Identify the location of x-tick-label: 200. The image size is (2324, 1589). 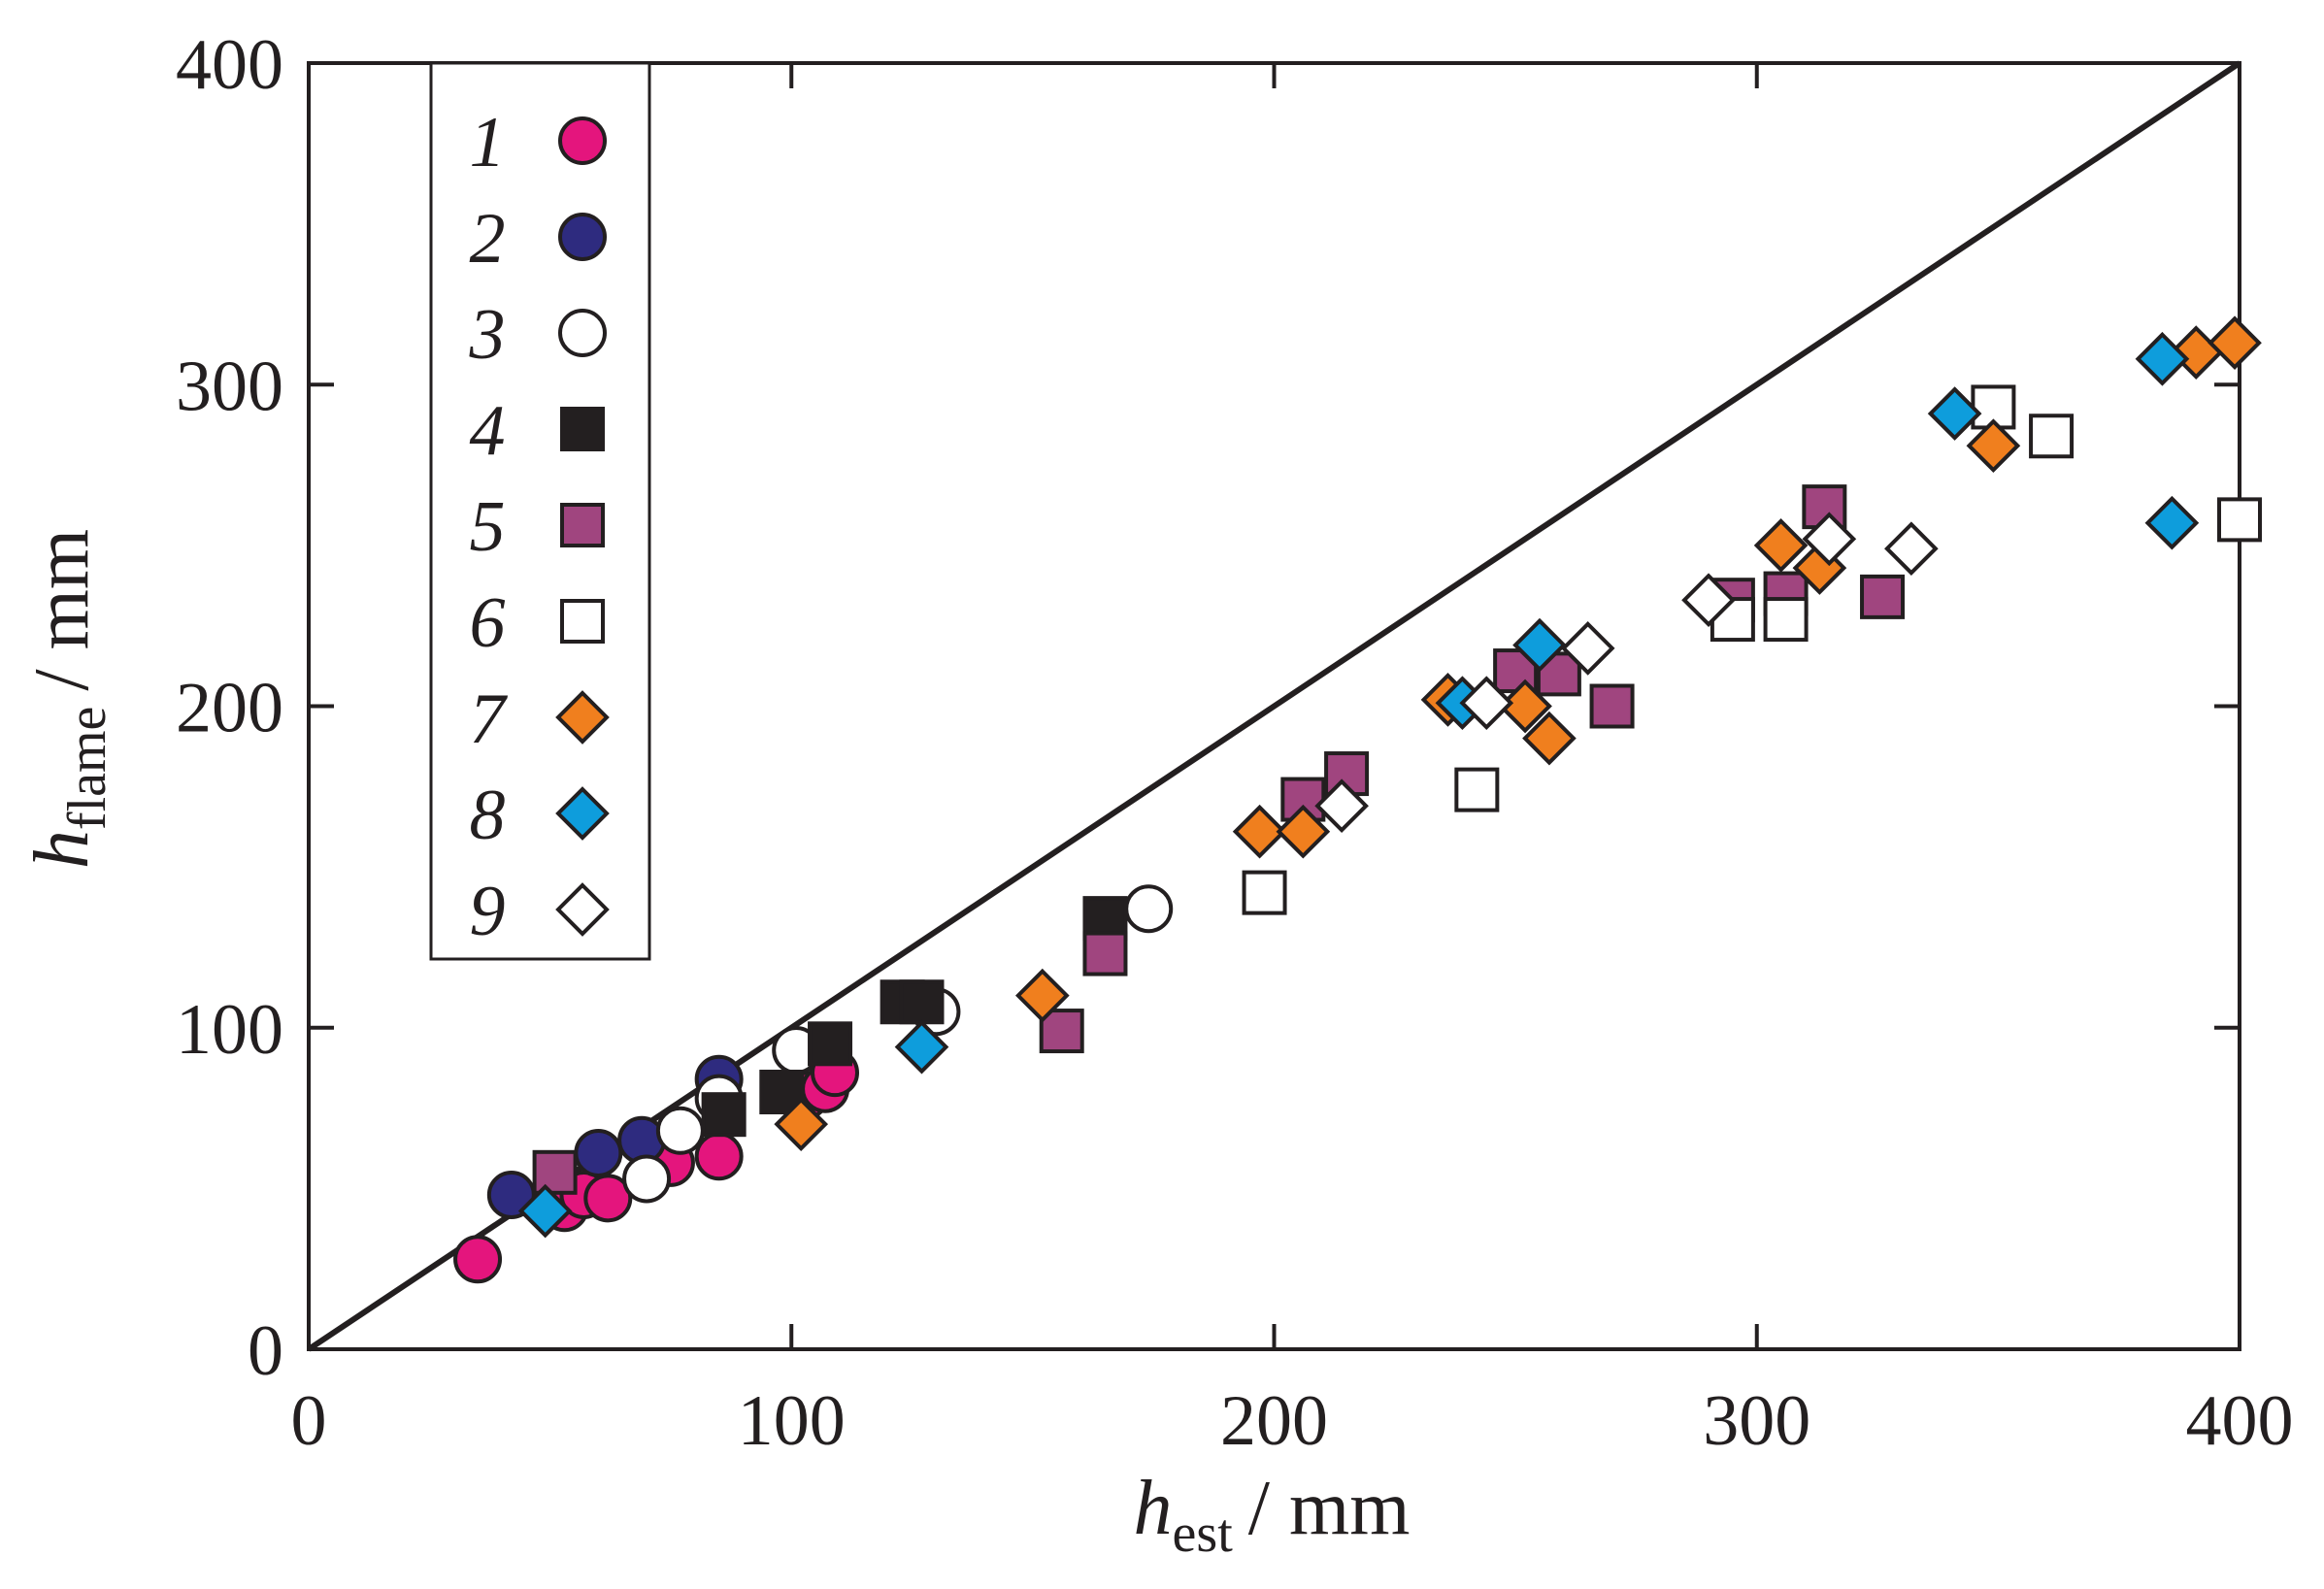
(1274, 1421).